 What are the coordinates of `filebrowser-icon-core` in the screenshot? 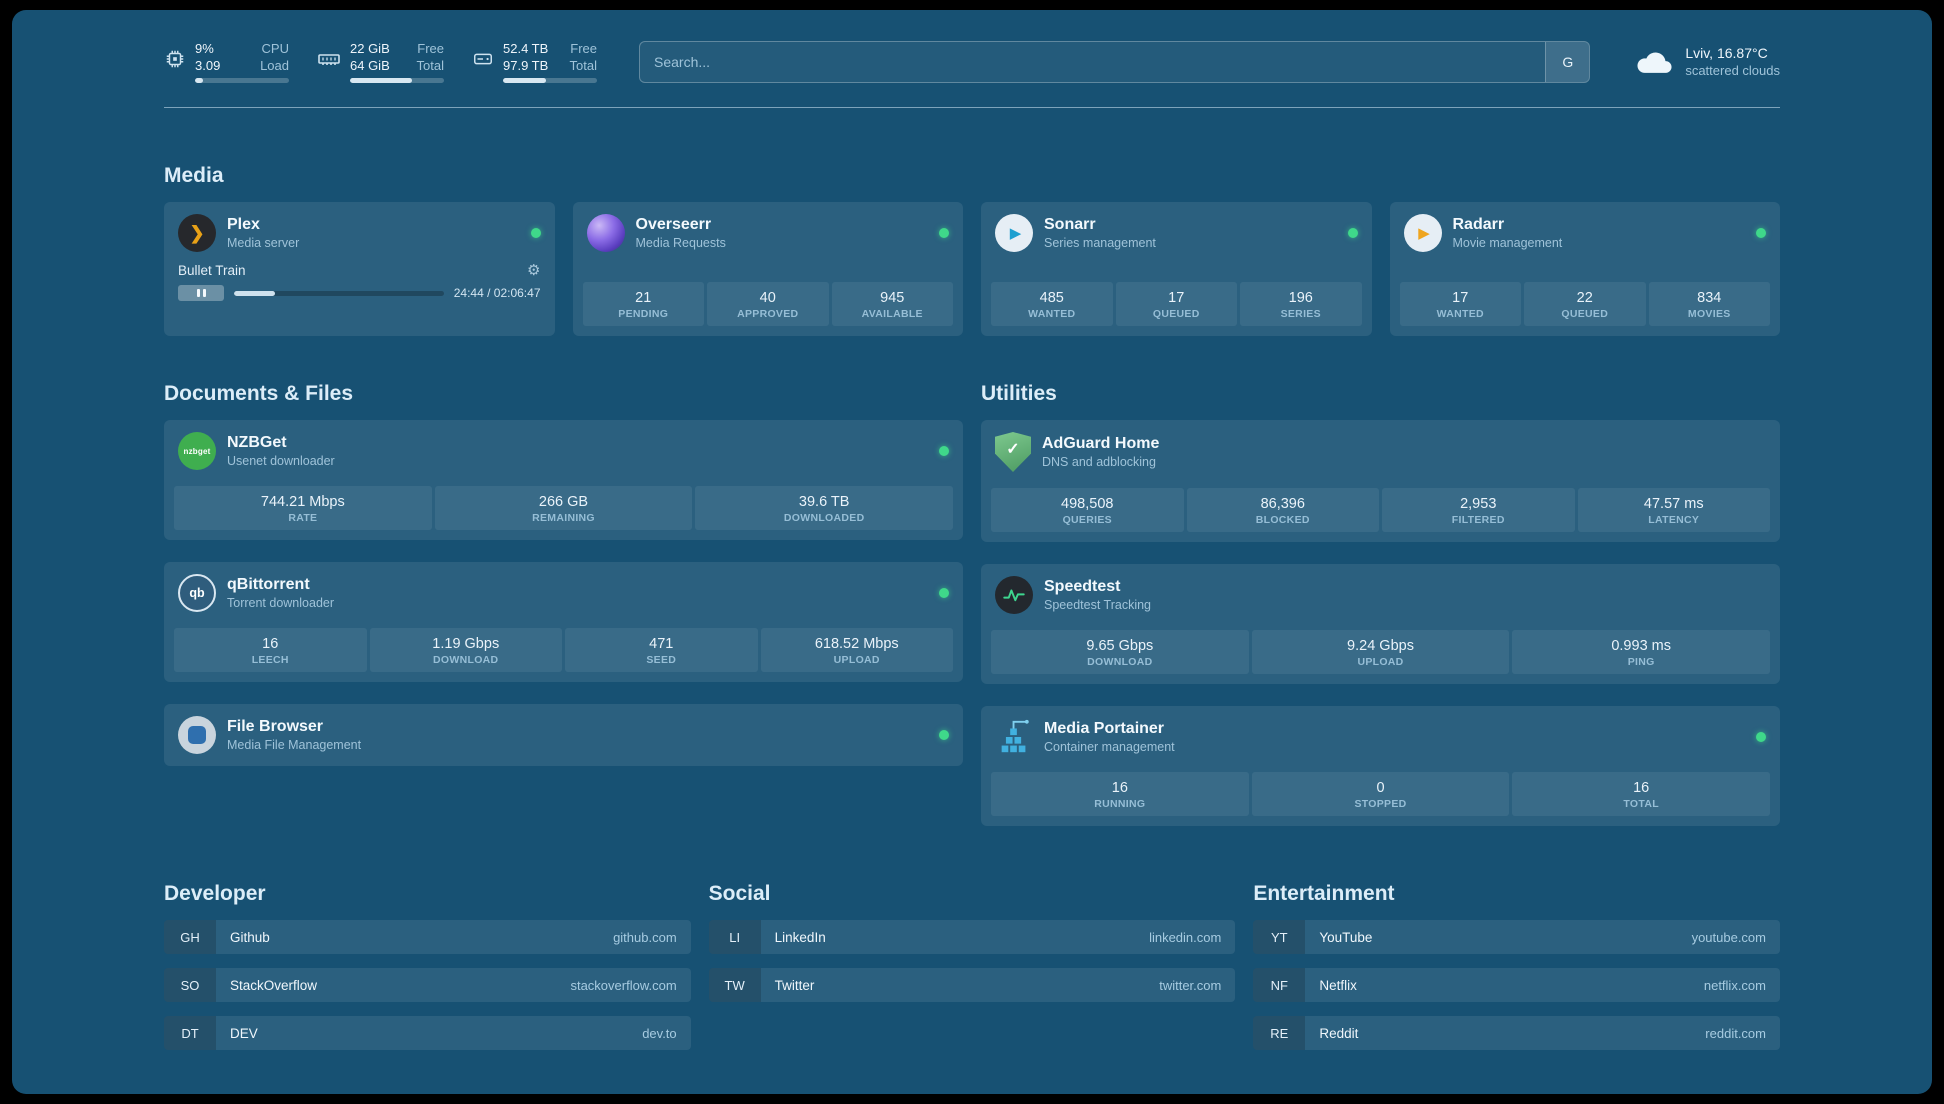 It's located at (197, 735).